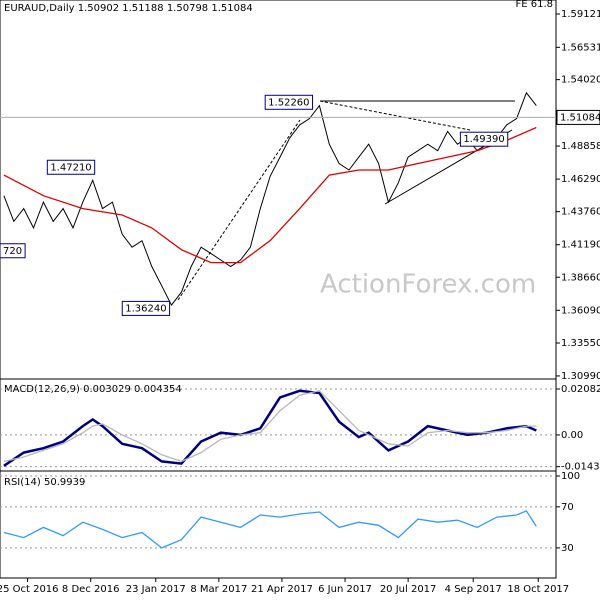  What do you see at coordinates (428, 285) in the screenshot?
I see `watermark: ActionForex.com` at bounding box center [428, 285].